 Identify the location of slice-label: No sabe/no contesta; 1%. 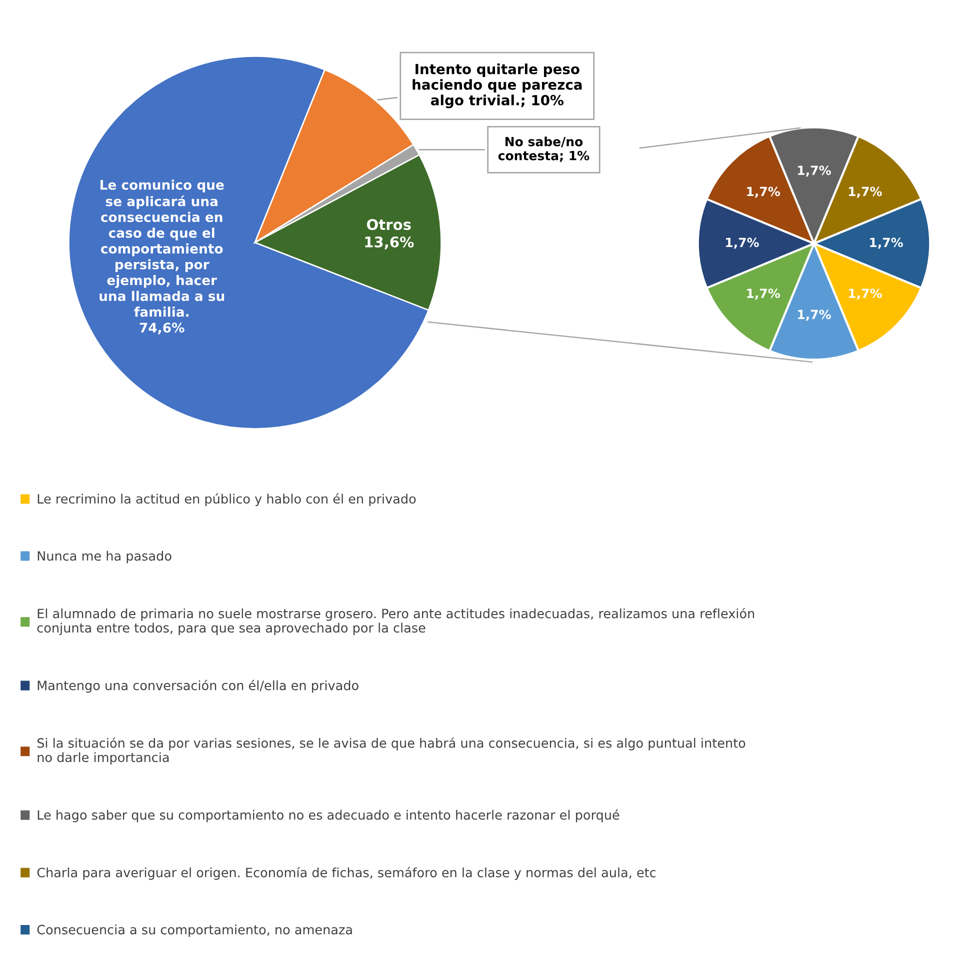
(544, 149).